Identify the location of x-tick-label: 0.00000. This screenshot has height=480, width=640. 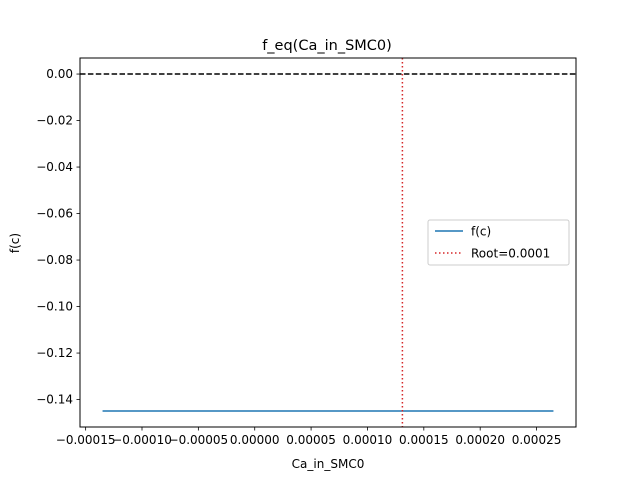
(255, 440).